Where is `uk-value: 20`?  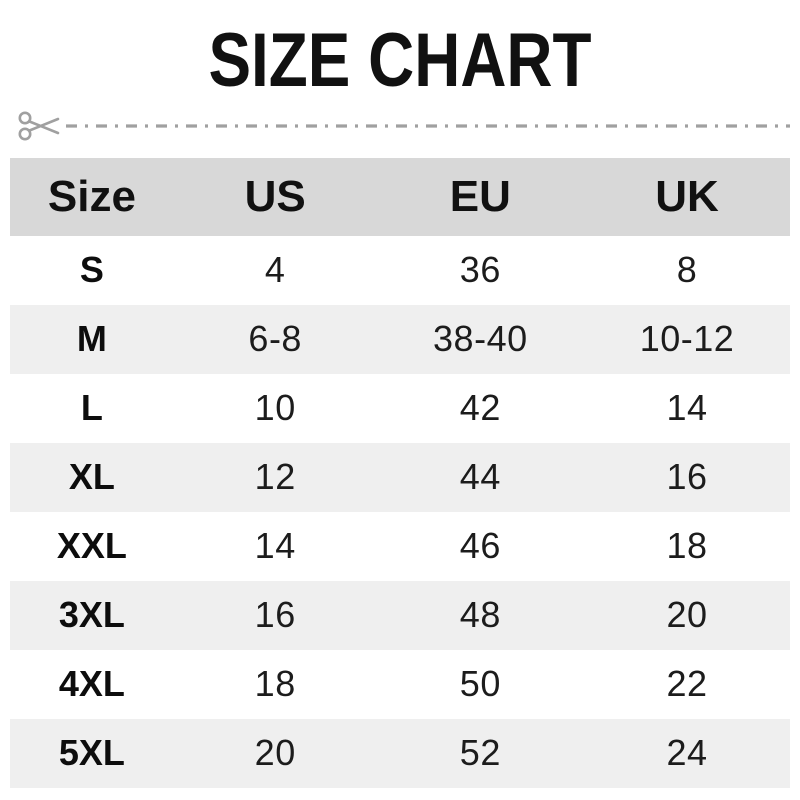 uk-value: 20 is located at coordinates (687, 615).